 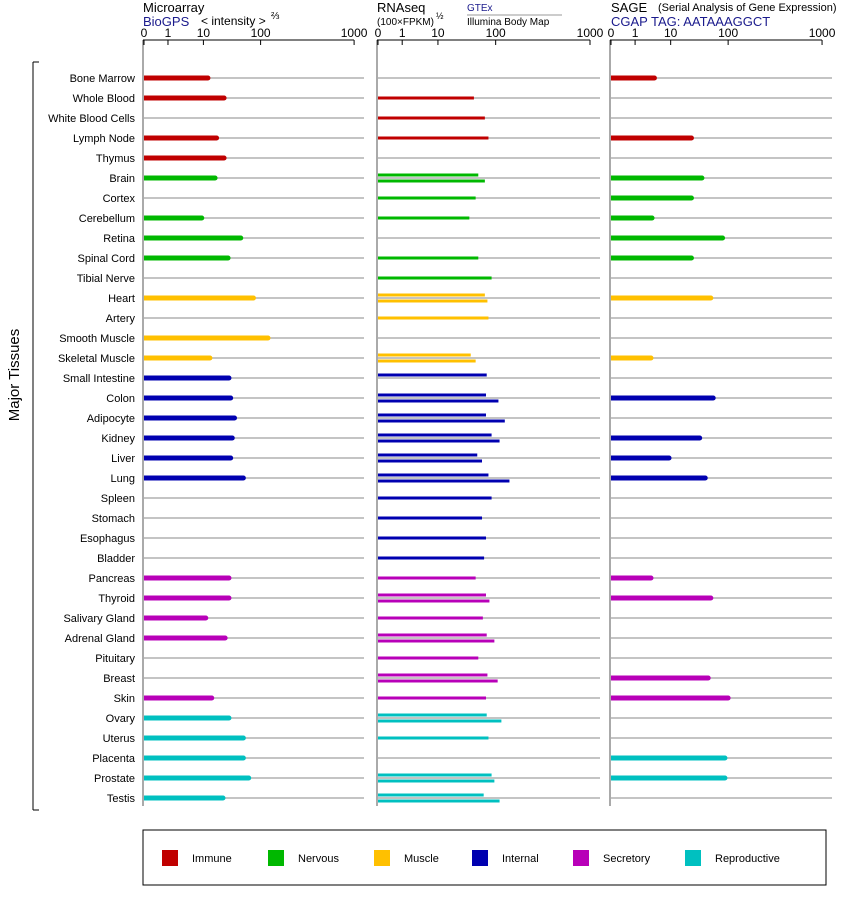 I want to click on x-tick-label-rnaseq: 0, so click(x=378, y=33).